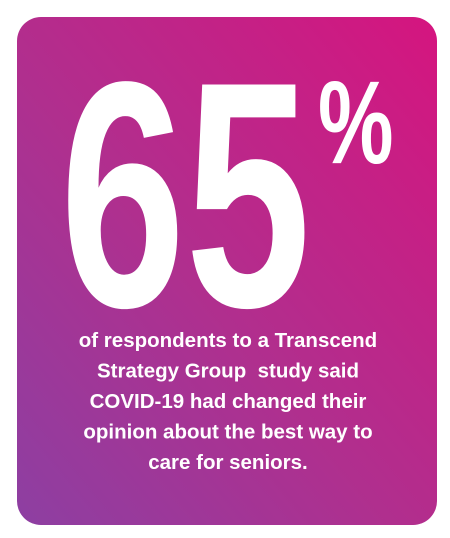  Describe the element at coordinates (356, 122) in the screenshot. I see `stat-unit: %` at that location.